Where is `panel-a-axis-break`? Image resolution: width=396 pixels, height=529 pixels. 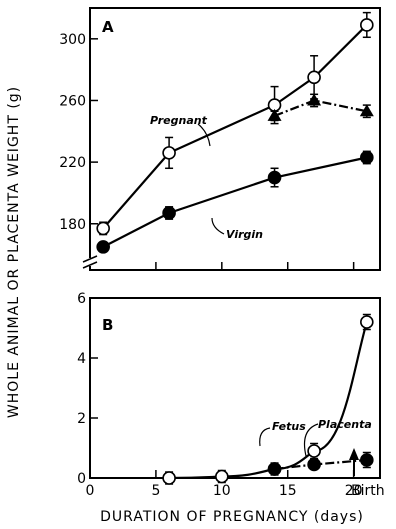 panel-a-axis-break is located at coordinates (90, 262).